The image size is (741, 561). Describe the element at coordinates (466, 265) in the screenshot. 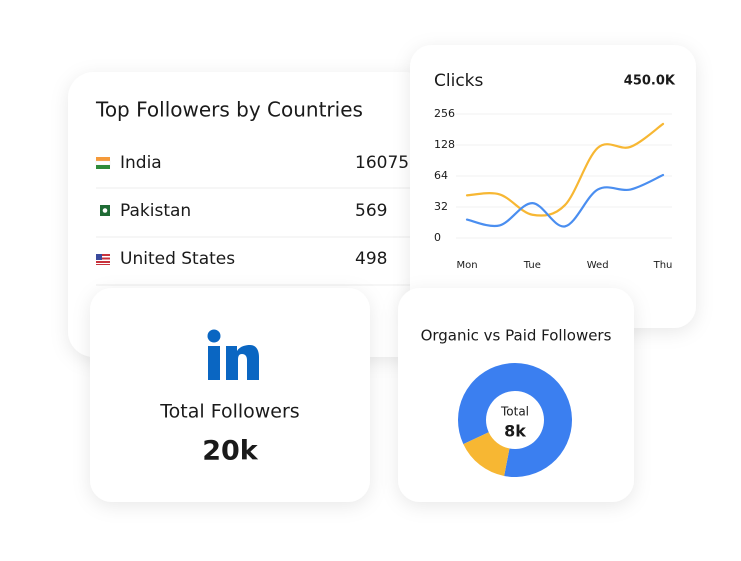

I see `x-tick-label: Mon` at that location.